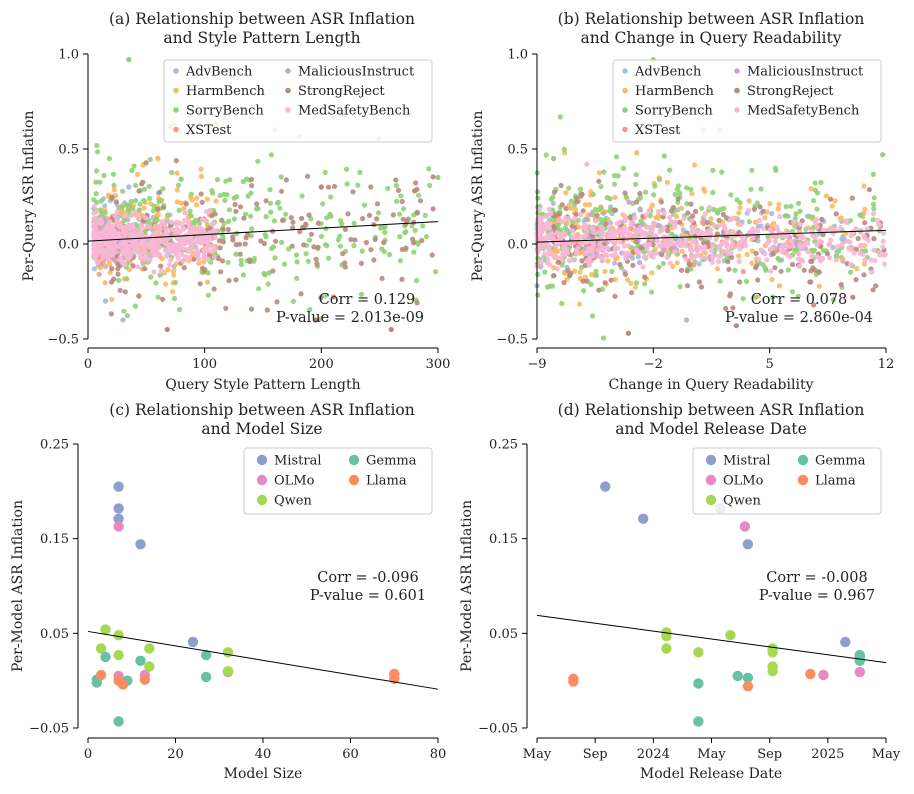 The height and width of the screenshot is (794, 914). What do you see at coordinates (675, 91) in the screenshot?
I see `legend-label-harmbench: HarmBench` at bounding box center [675, 91].